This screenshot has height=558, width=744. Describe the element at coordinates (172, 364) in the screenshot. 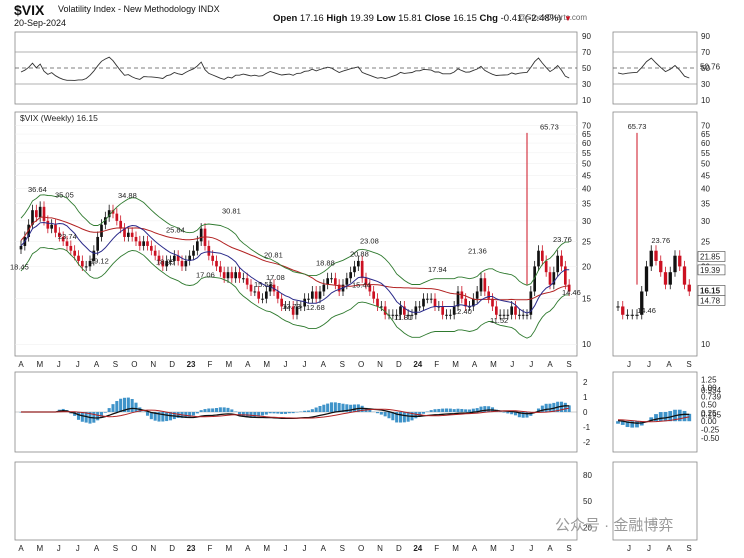

I see `x-axis-label: D` at that location.